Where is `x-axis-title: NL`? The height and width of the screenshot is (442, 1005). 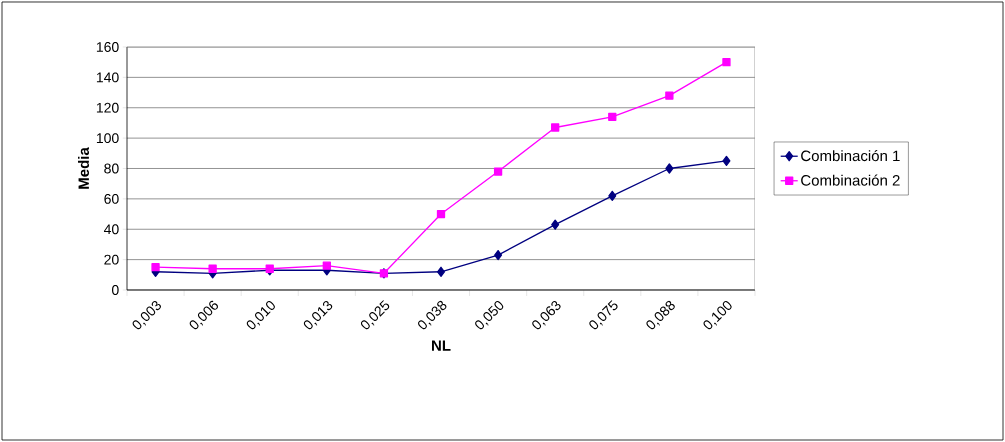
x-axis-title: NL is located at coordinates (441, 345).